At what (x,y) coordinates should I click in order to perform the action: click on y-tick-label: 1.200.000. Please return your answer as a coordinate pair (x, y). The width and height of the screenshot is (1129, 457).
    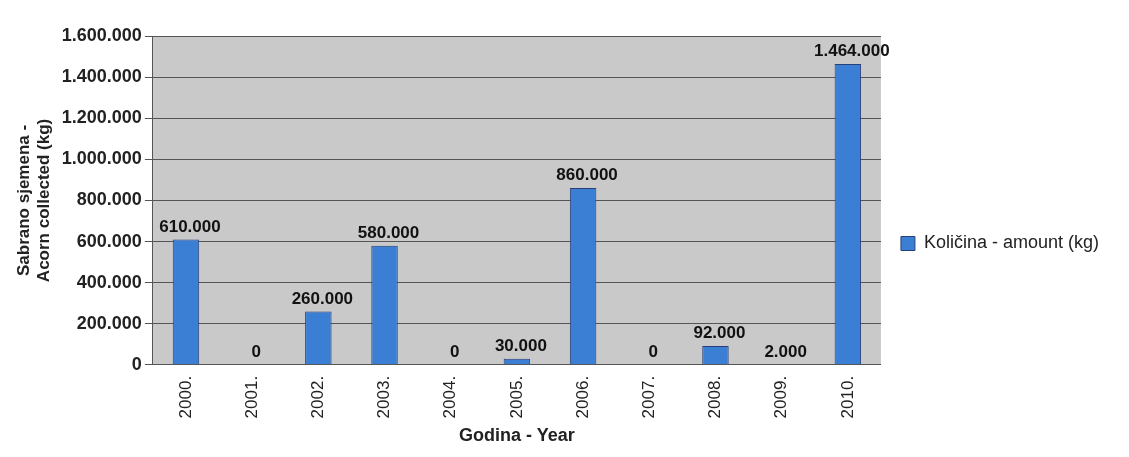
    Looking at the image, I should click on (101, 117).